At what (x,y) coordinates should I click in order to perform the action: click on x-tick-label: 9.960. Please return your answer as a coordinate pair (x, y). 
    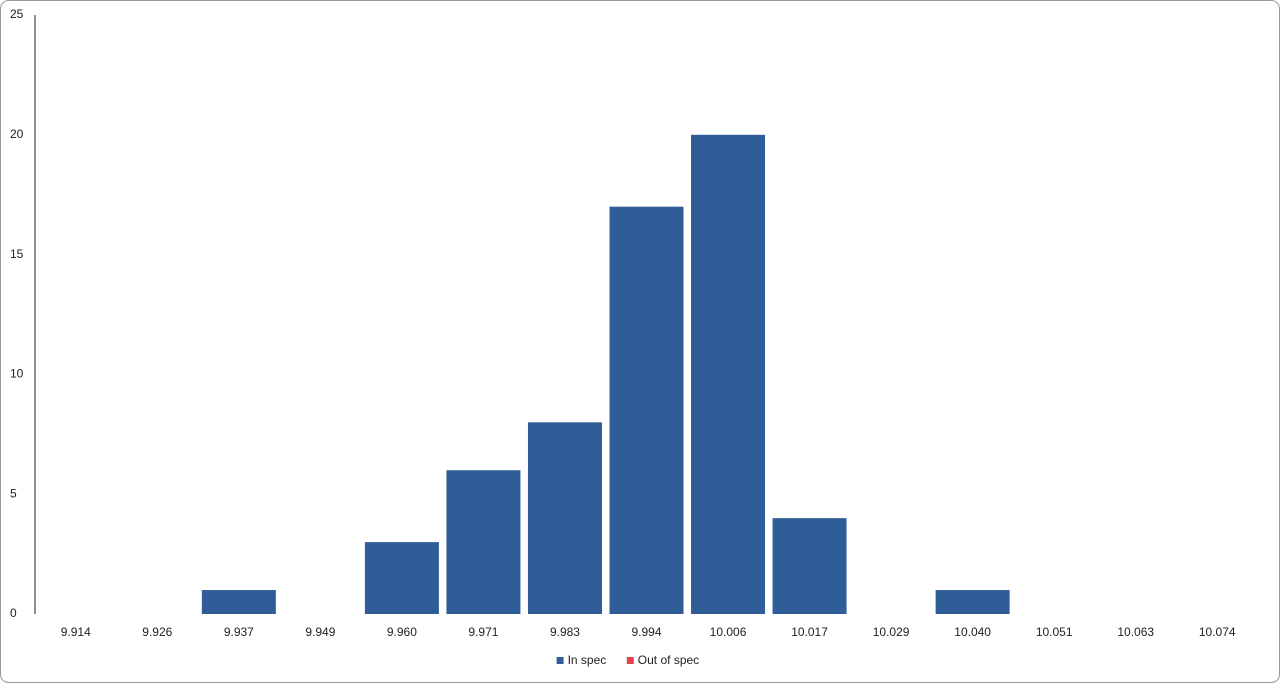
    Looking at the image, I should click on (402, 632).